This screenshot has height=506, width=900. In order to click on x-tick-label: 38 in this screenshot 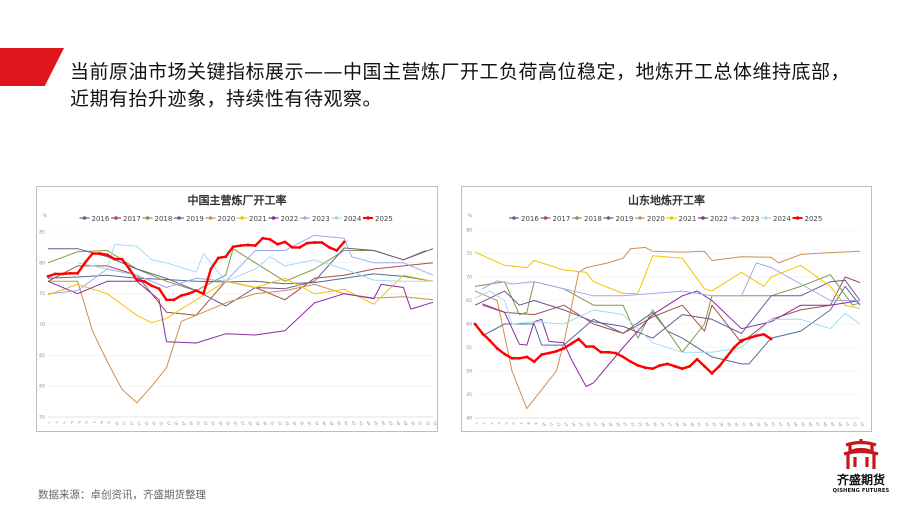, I will do `click(324, 424)`.